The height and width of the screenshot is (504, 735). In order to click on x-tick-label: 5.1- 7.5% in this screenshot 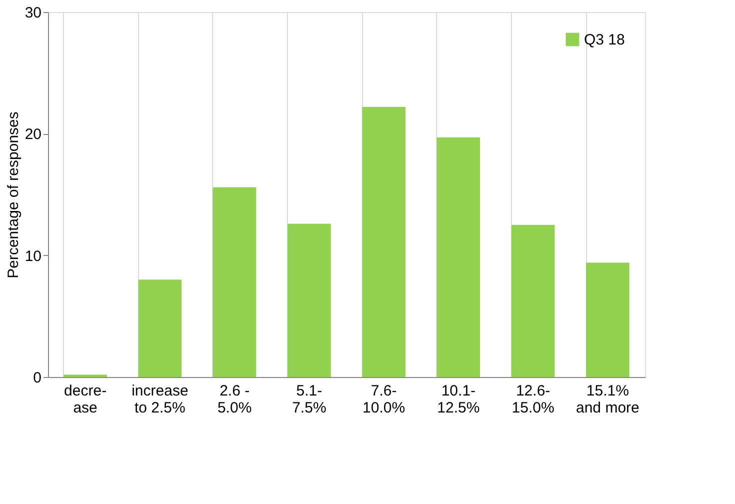, I will do `click(309, 399)`.